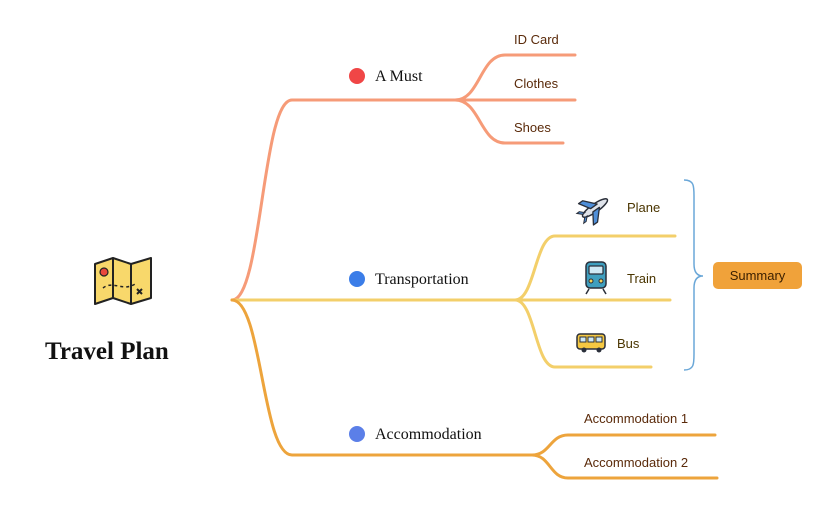  Describe the element at coordinates (532, 127) in the screenshot. I see `node-shoes: Shoes` at that location.